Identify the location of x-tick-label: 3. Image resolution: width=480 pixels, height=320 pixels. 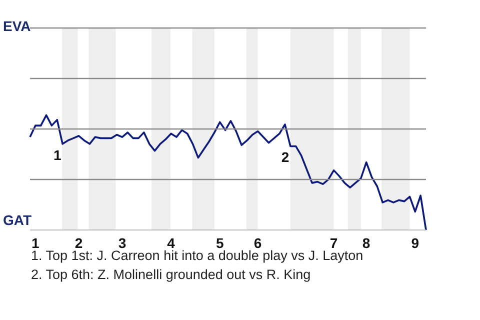
(122, 242).